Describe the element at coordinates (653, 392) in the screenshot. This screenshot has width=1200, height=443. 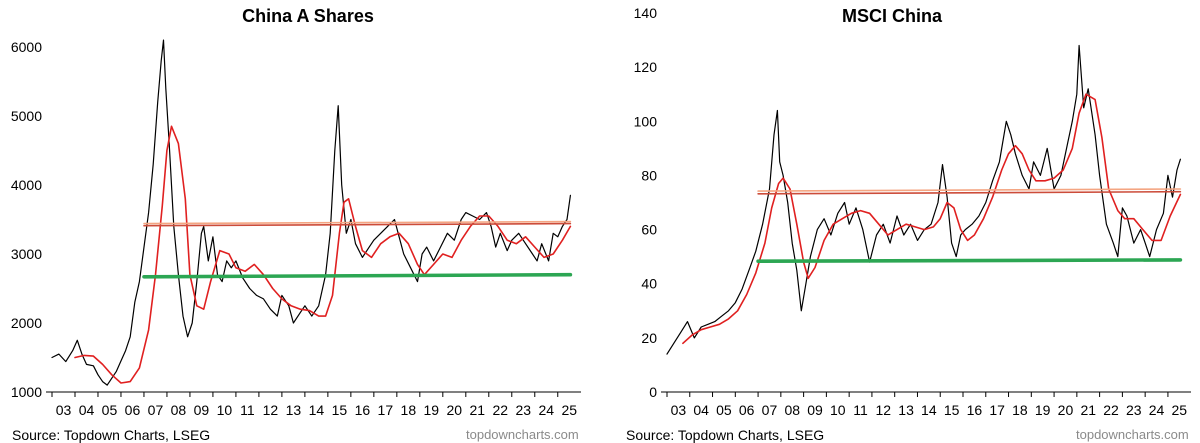
I see `y-tick-label: 0` at that location.